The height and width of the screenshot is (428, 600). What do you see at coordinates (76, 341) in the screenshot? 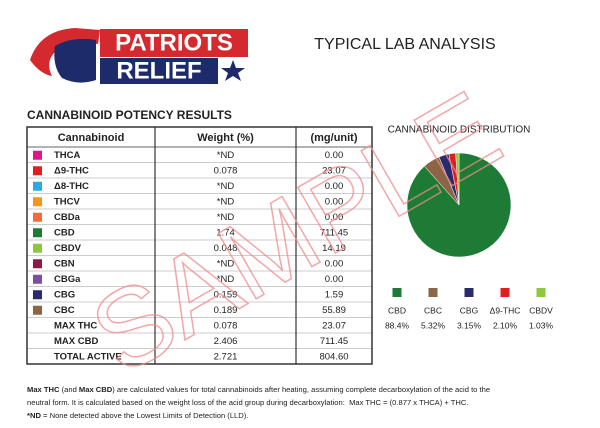
I see `row-name: MAX CBD` at bounding box center [76, 341].